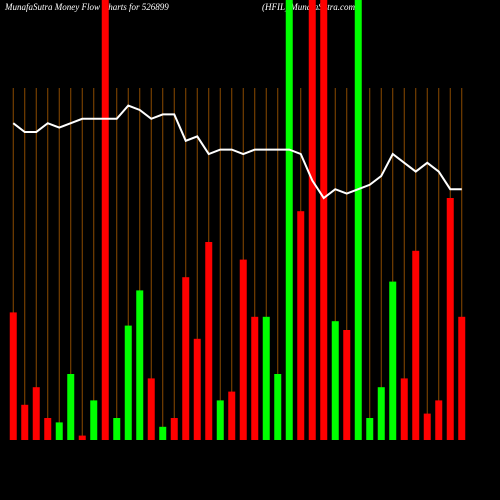 This screenshot has width=500, height=500. What do you see at coordinates (308, 7) in the screenshot?
I see `chart-subtitle: (HFIL) MunafaSutra.com` at bounding box center [308, 7].